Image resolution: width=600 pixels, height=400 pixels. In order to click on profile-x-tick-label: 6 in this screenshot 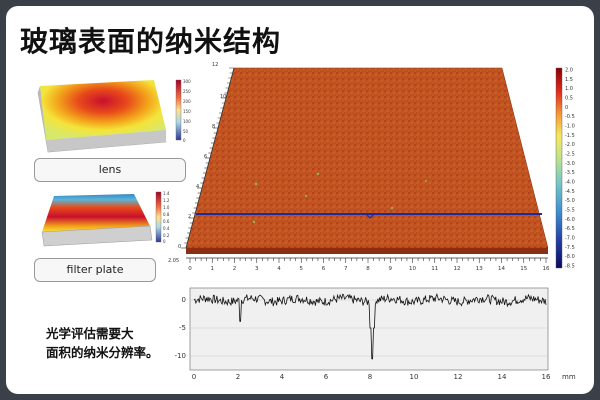, I will do `click(326, 377)`.